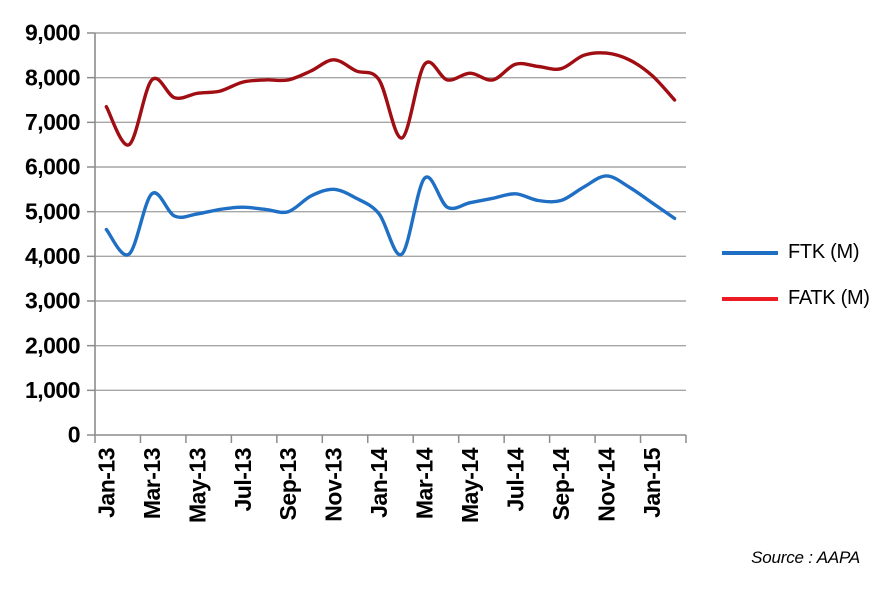  What do you see at coordinates (829, 298) in the screenshot?
I see `legend-label-fatk-m: FATK (M)` at bounding box center [829, 298].